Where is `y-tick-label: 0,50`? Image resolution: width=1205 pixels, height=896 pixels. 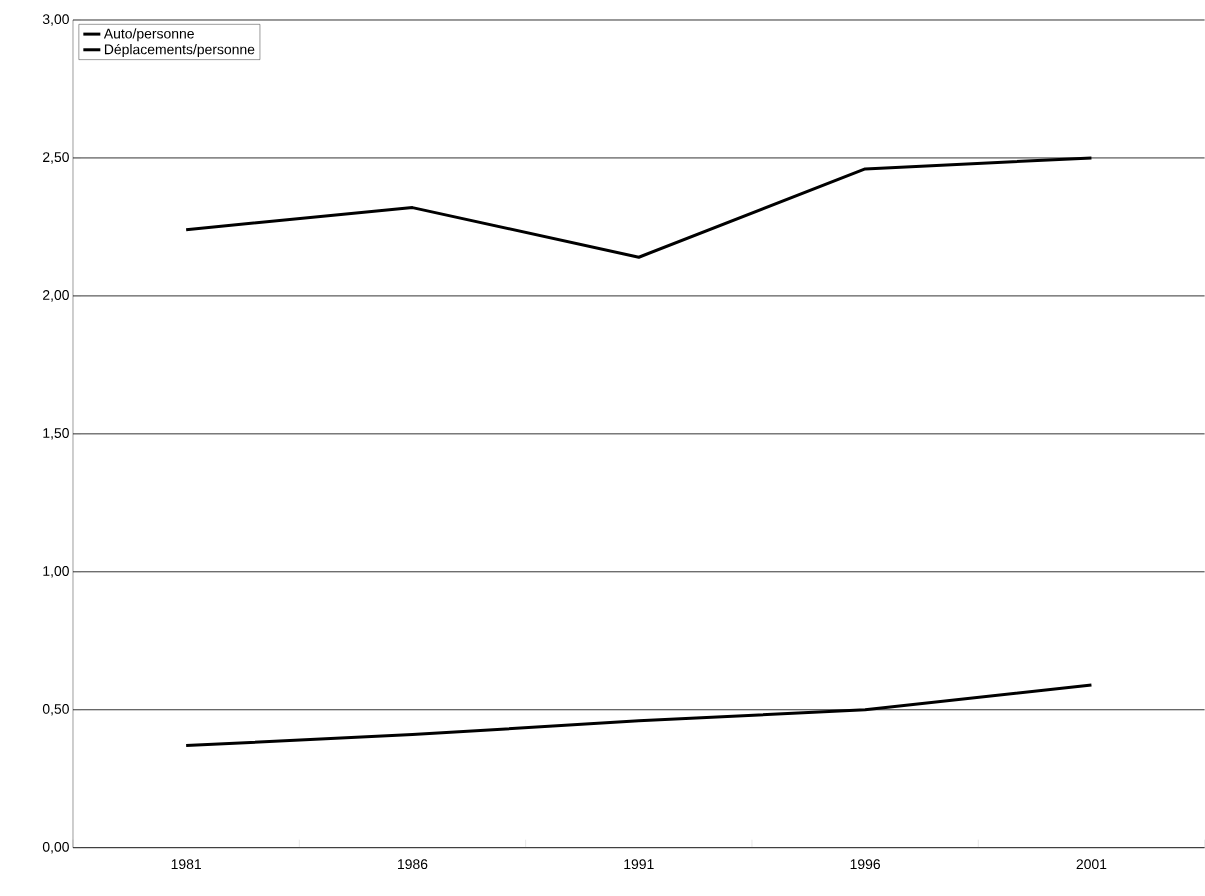
y-tick-label: 0,50 is located at coordinates (55, 710).